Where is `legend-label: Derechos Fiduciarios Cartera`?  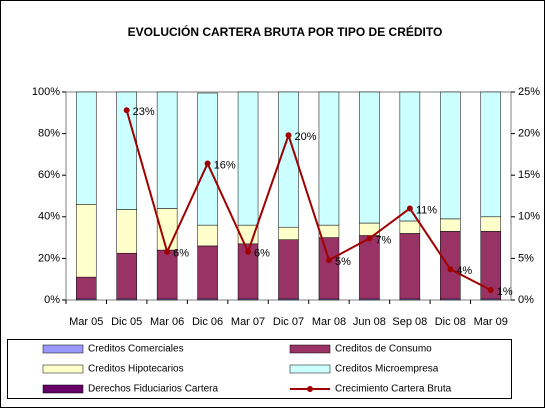
legend-label: Derechos Fiduciarios Cartera is located at coordinates (153, 389).